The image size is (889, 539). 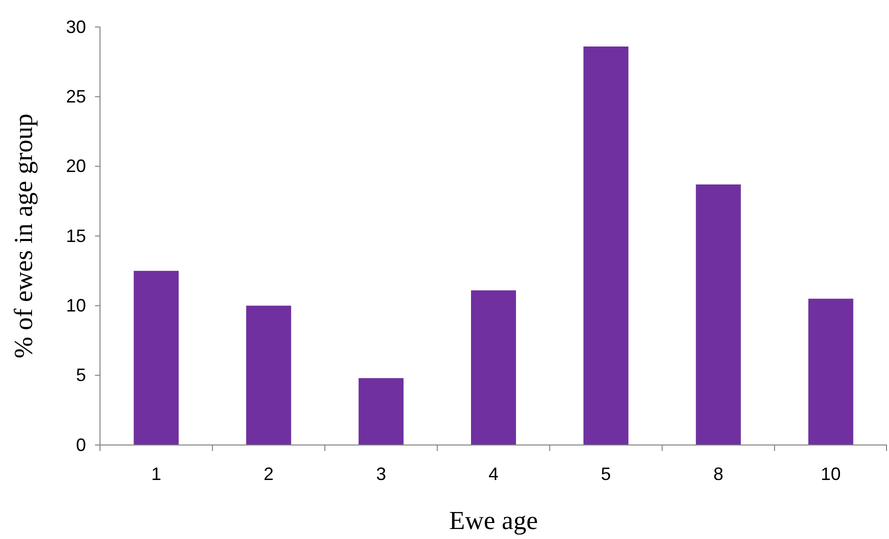 I want to click on x-tick-label: 10, so click(x=830, y=474).